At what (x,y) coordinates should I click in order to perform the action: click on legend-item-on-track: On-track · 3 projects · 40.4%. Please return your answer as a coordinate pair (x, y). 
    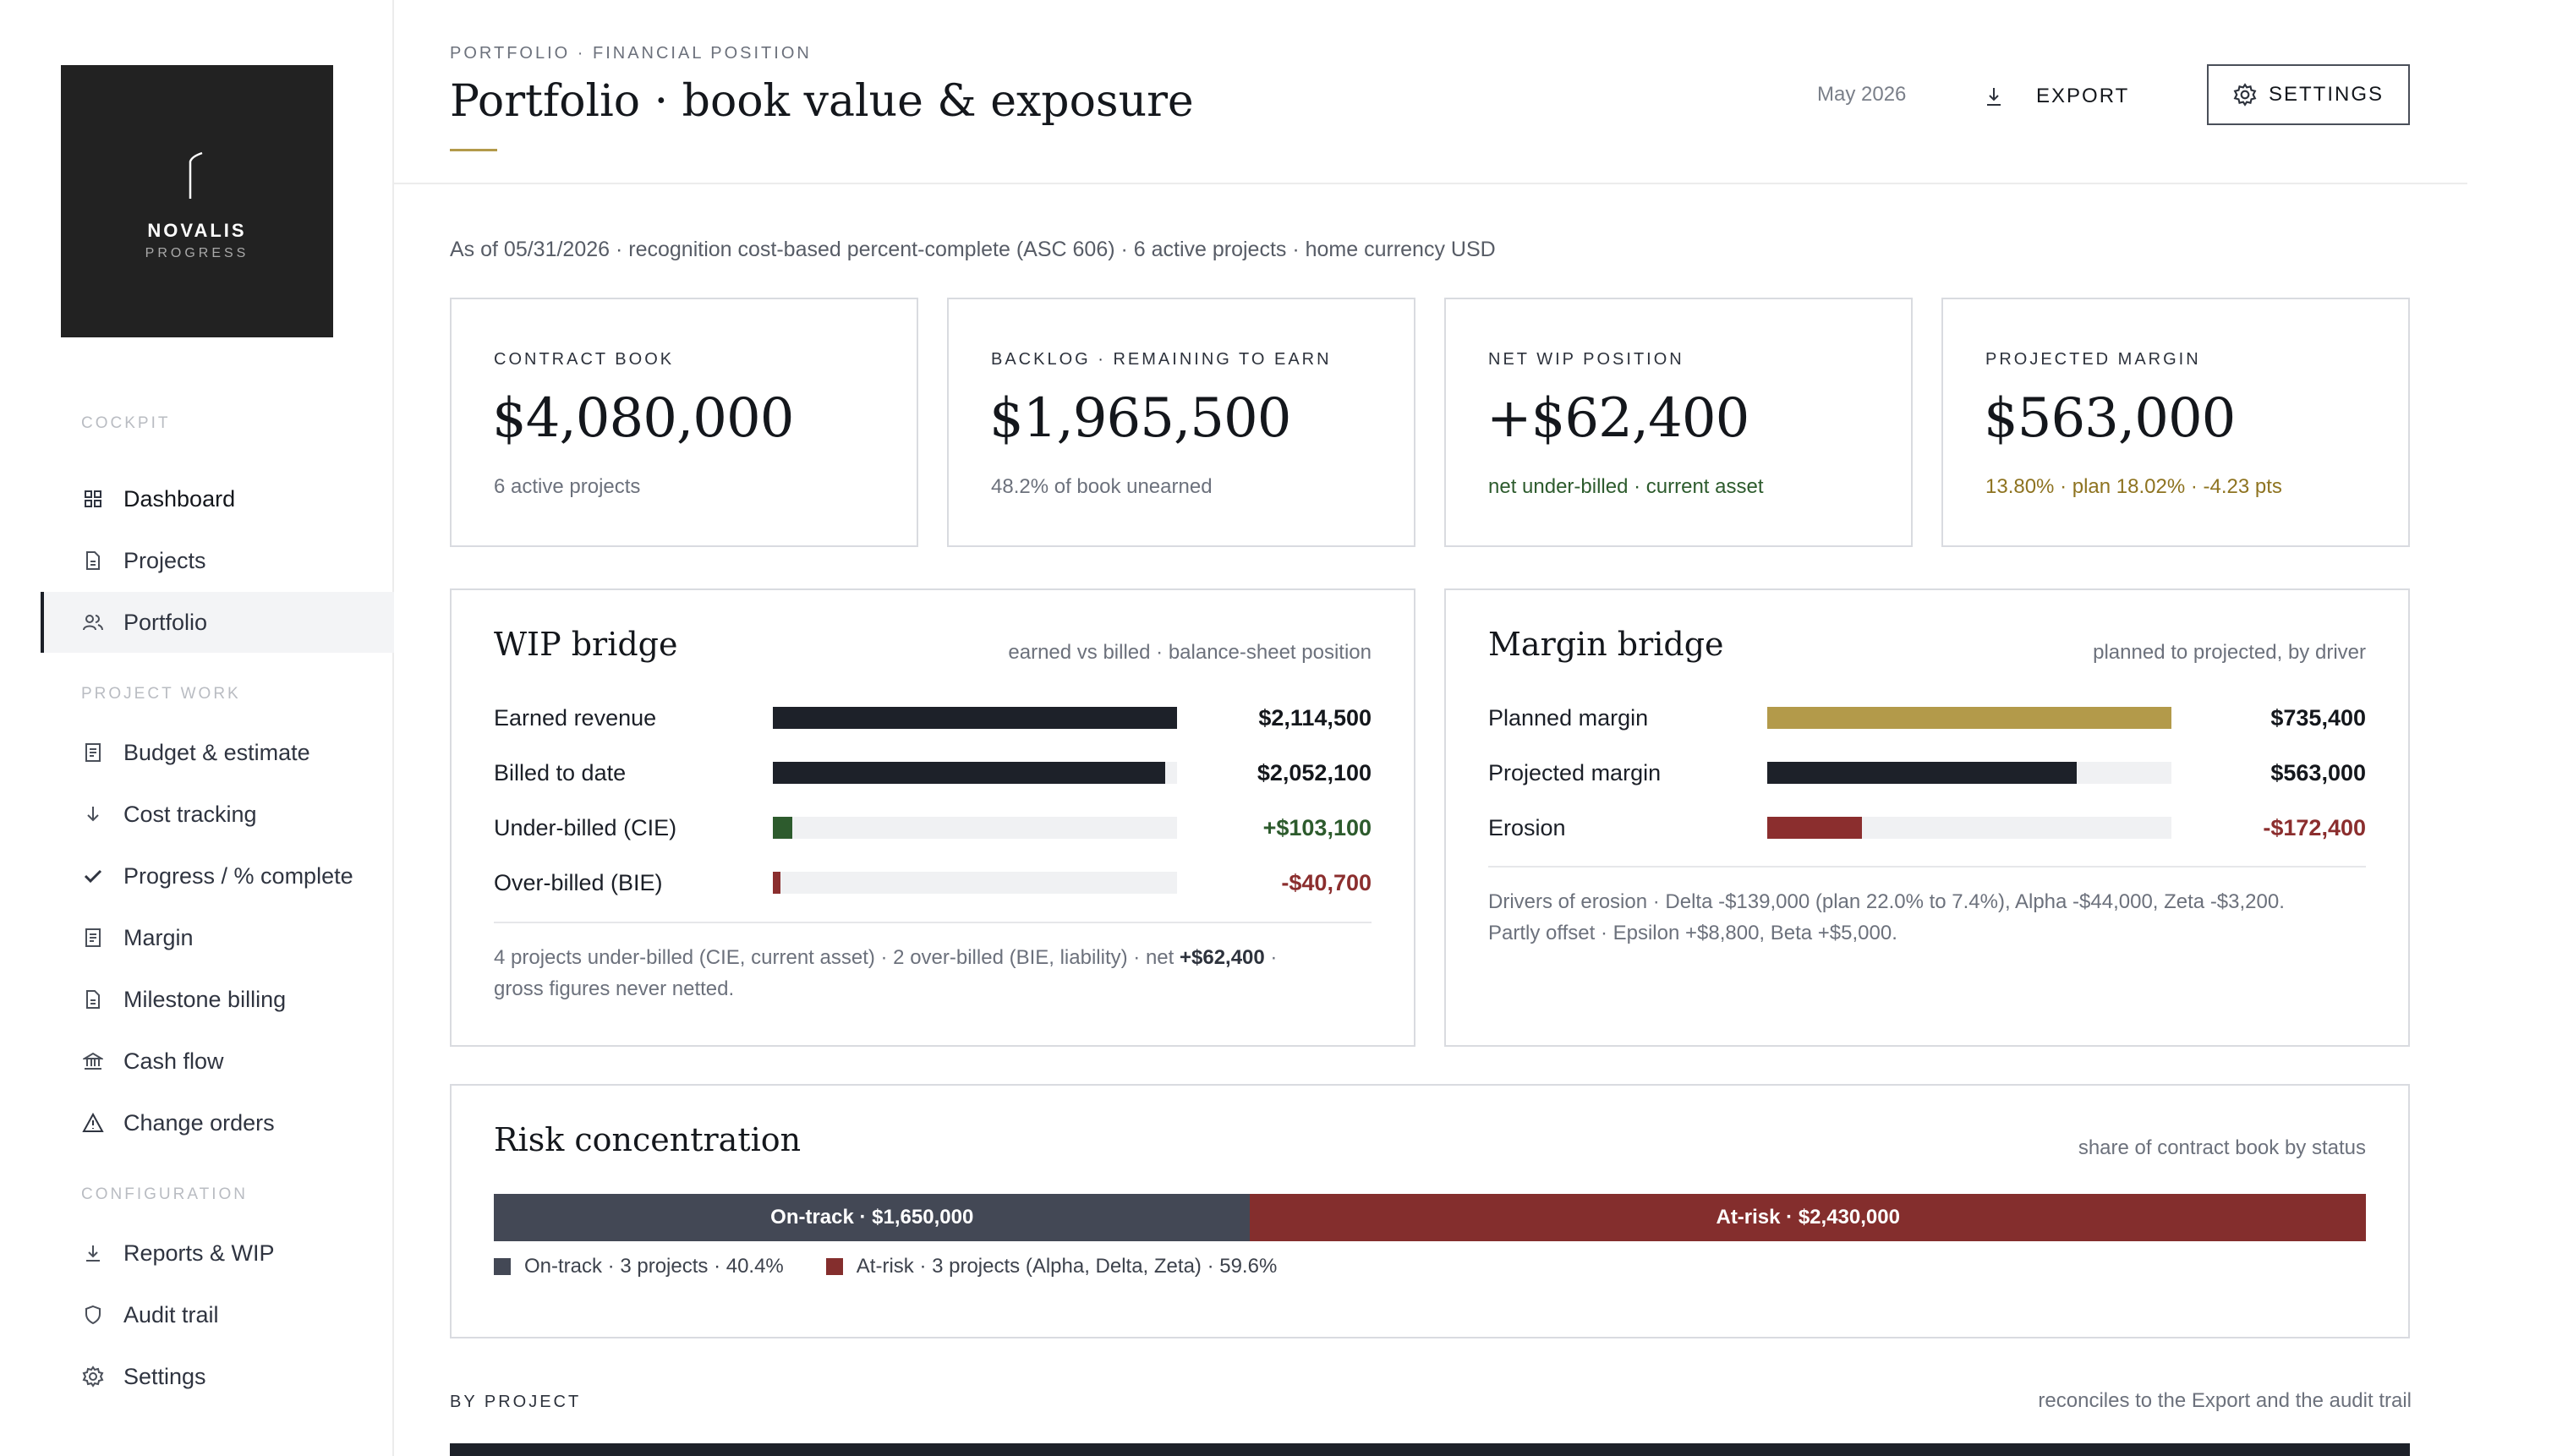
    Looking at the image, I should click on (639, 1266).